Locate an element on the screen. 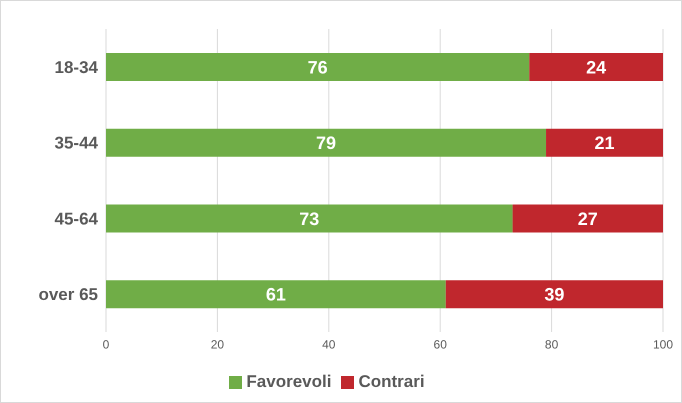 The image size is (682, 403). data-label: 24 is located at coordinates (596, 67).